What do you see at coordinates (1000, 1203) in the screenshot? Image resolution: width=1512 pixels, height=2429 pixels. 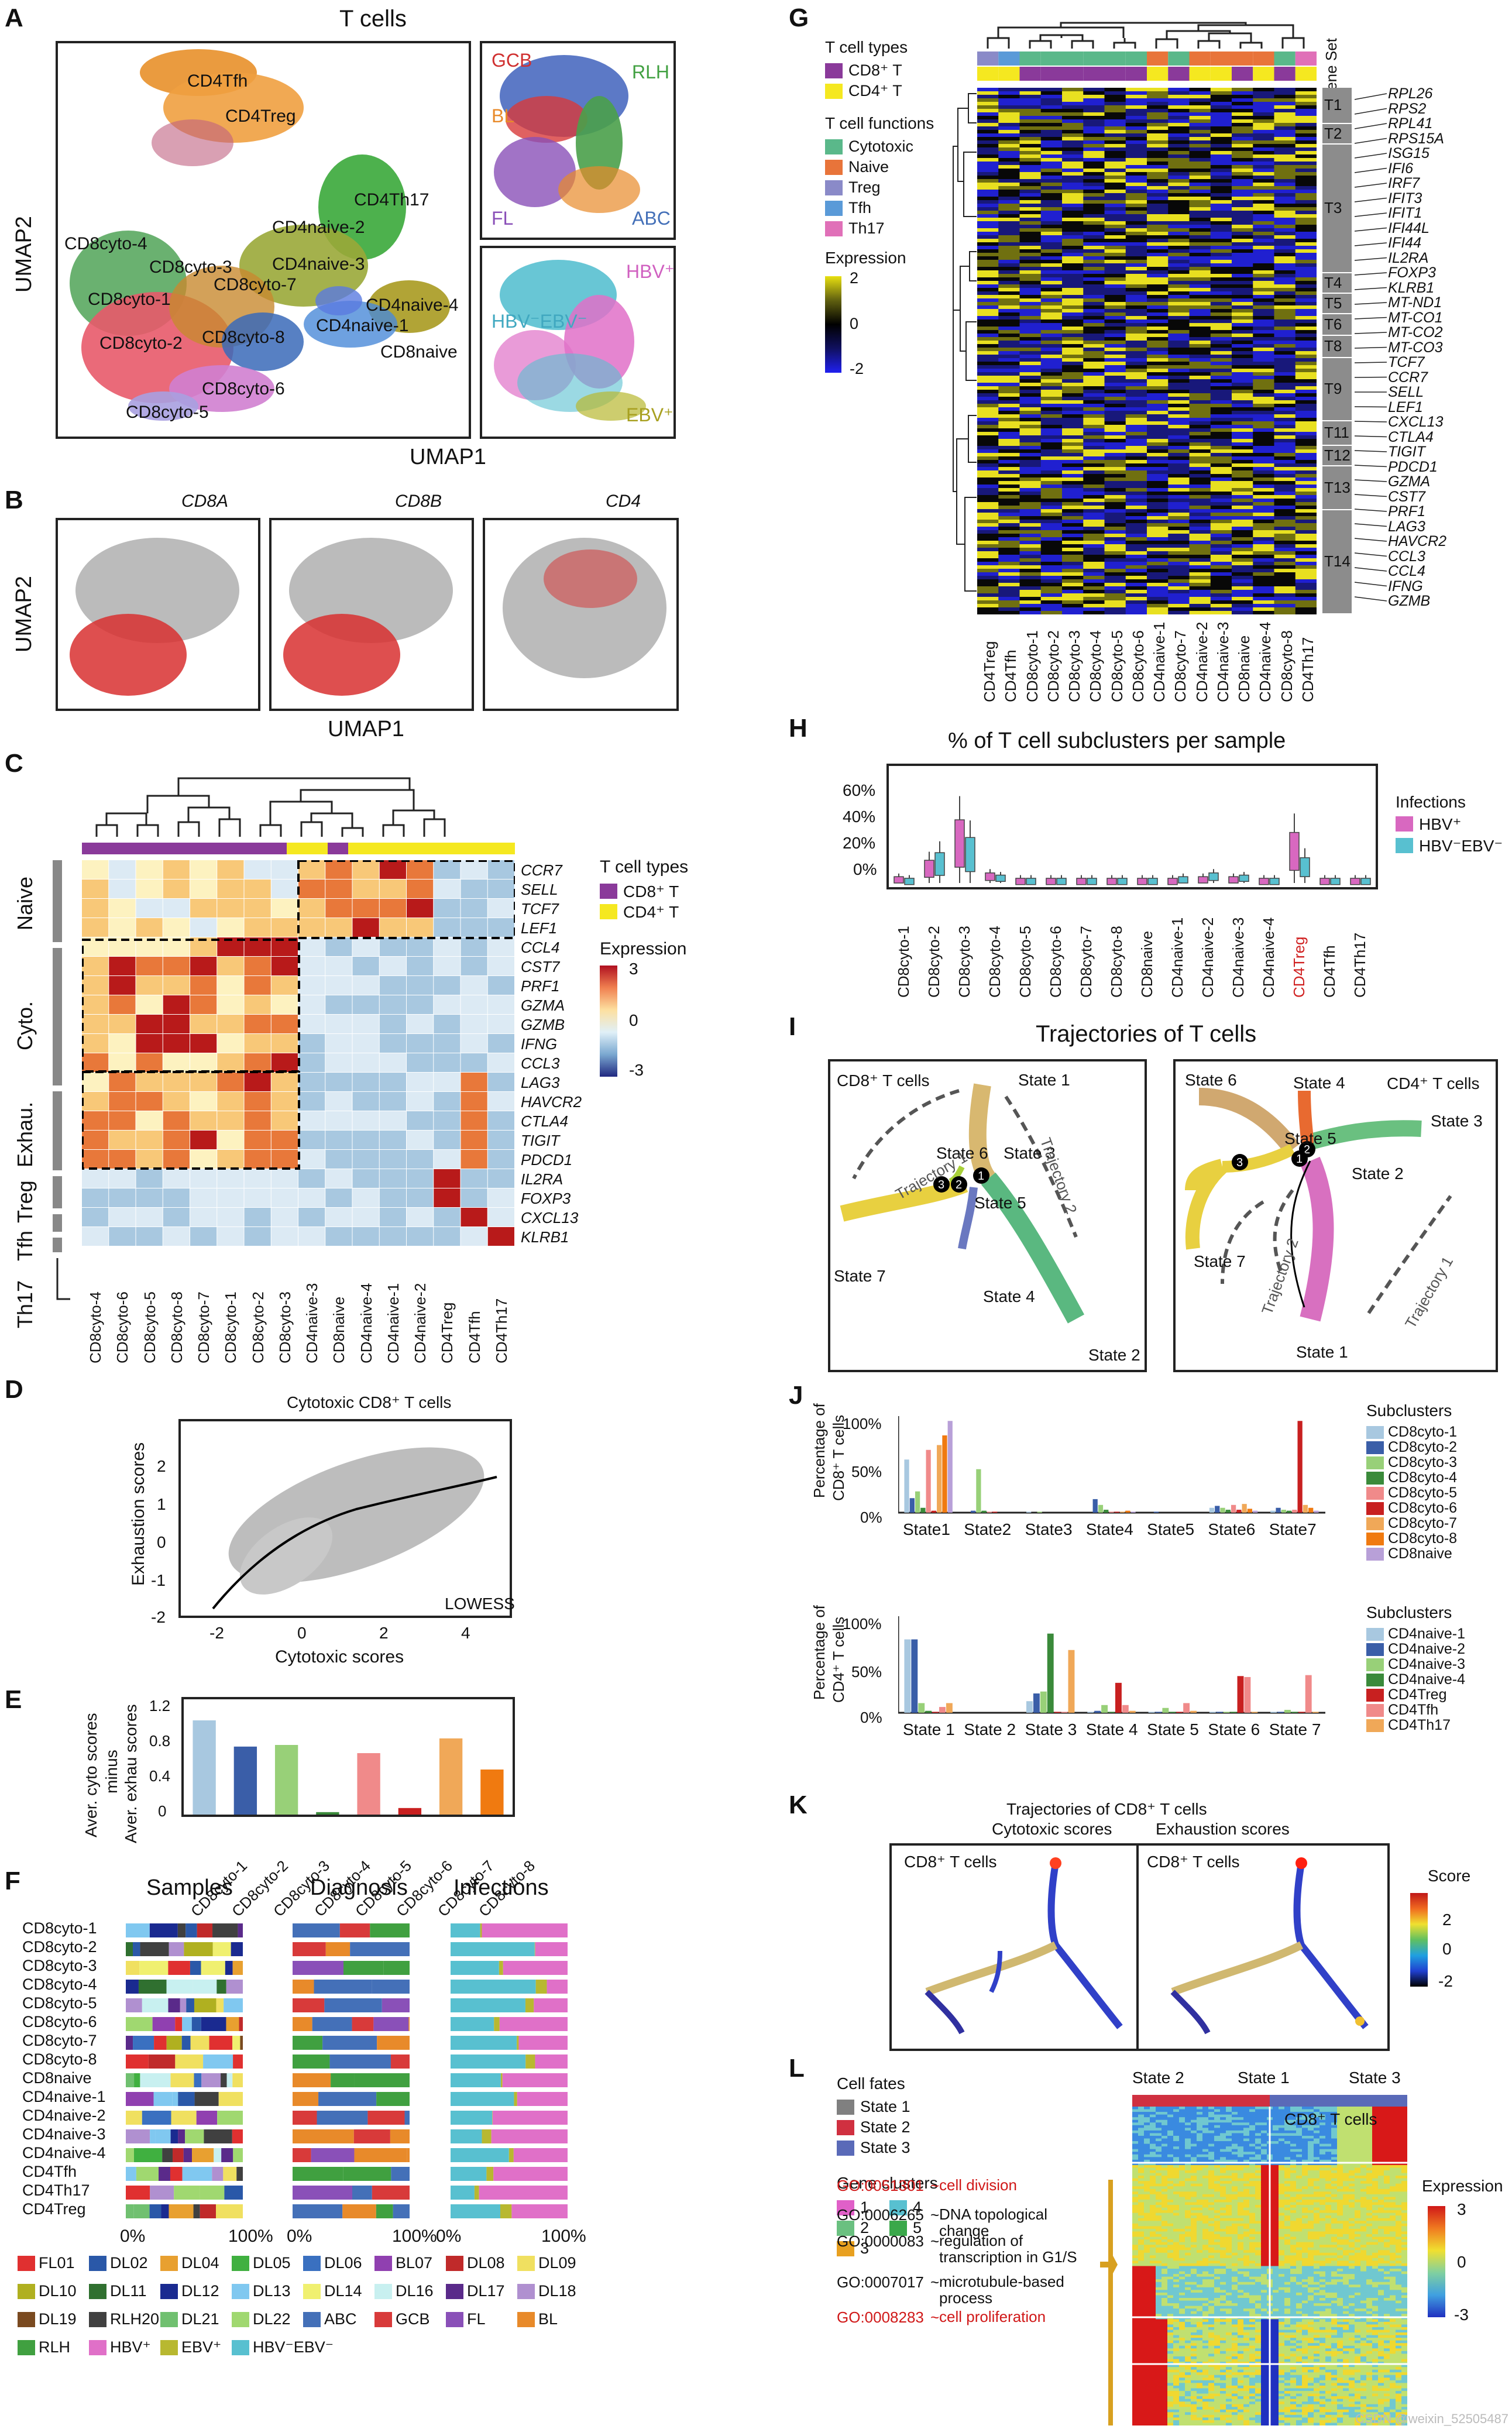 I see `i-cd8-state5: State 5` at bounding box center [1000, 1203].